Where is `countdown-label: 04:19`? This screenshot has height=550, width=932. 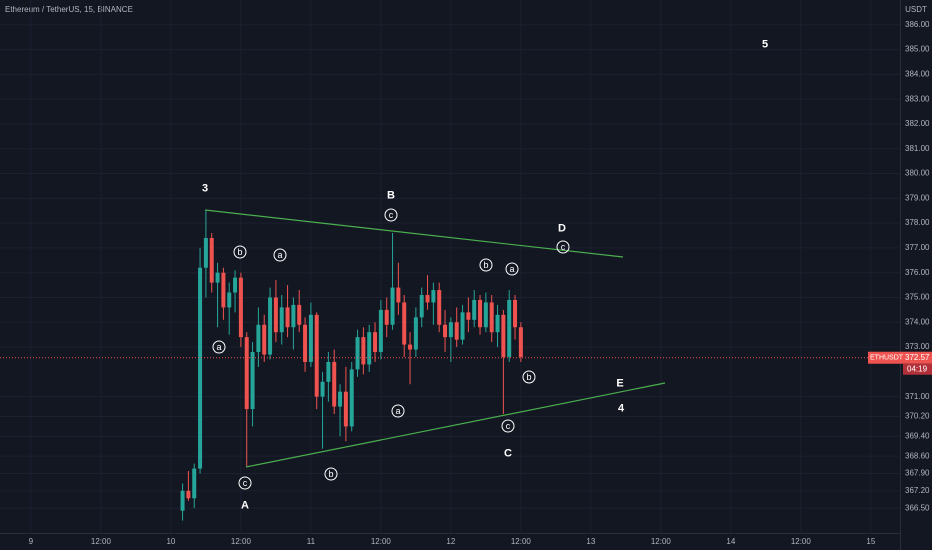 countdown-label: 04:19 is located at coordinates (917, 368).